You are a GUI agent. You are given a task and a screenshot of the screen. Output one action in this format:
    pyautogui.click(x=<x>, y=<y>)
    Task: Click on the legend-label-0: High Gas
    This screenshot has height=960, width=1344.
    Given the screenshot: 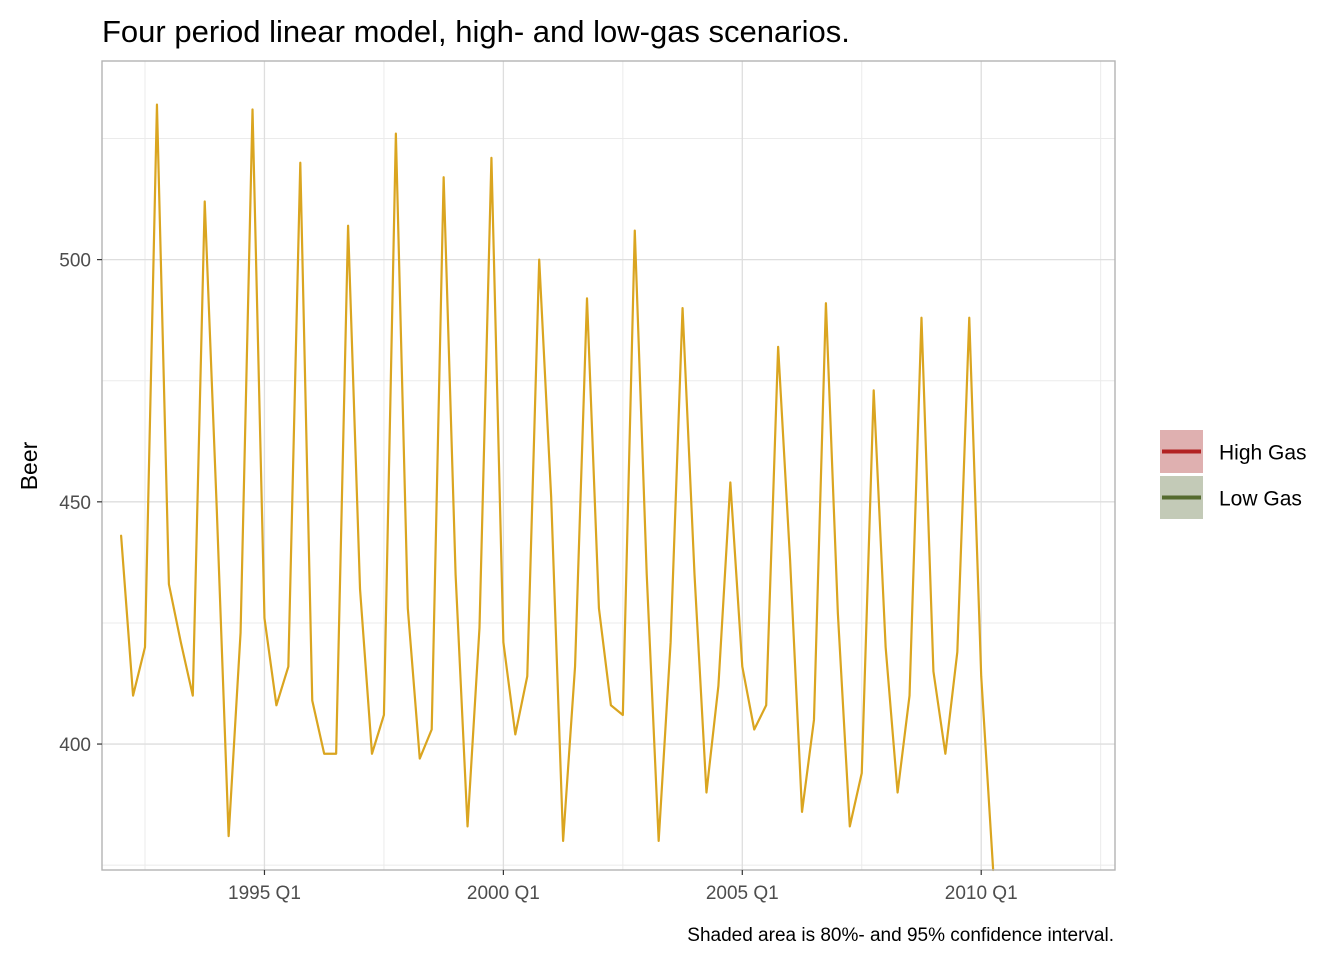 What is the action you would take?
    pyautogui.click(x=1263, y=453)
    